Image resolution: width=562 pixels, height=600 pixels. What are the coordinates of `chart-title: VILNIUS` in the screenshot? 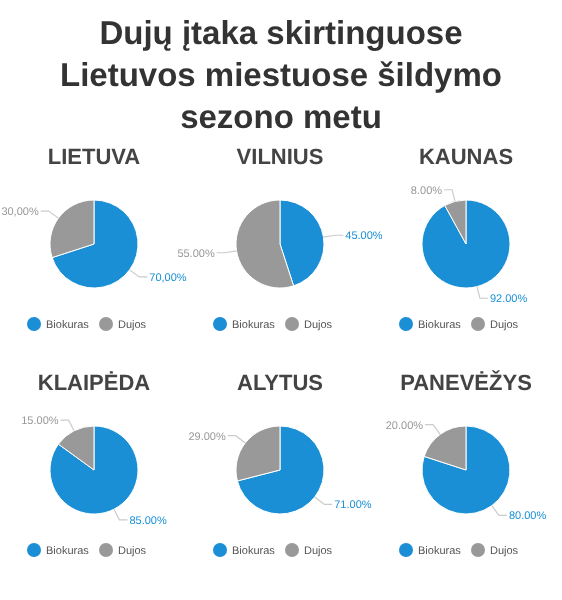 It's located at (280, 158).